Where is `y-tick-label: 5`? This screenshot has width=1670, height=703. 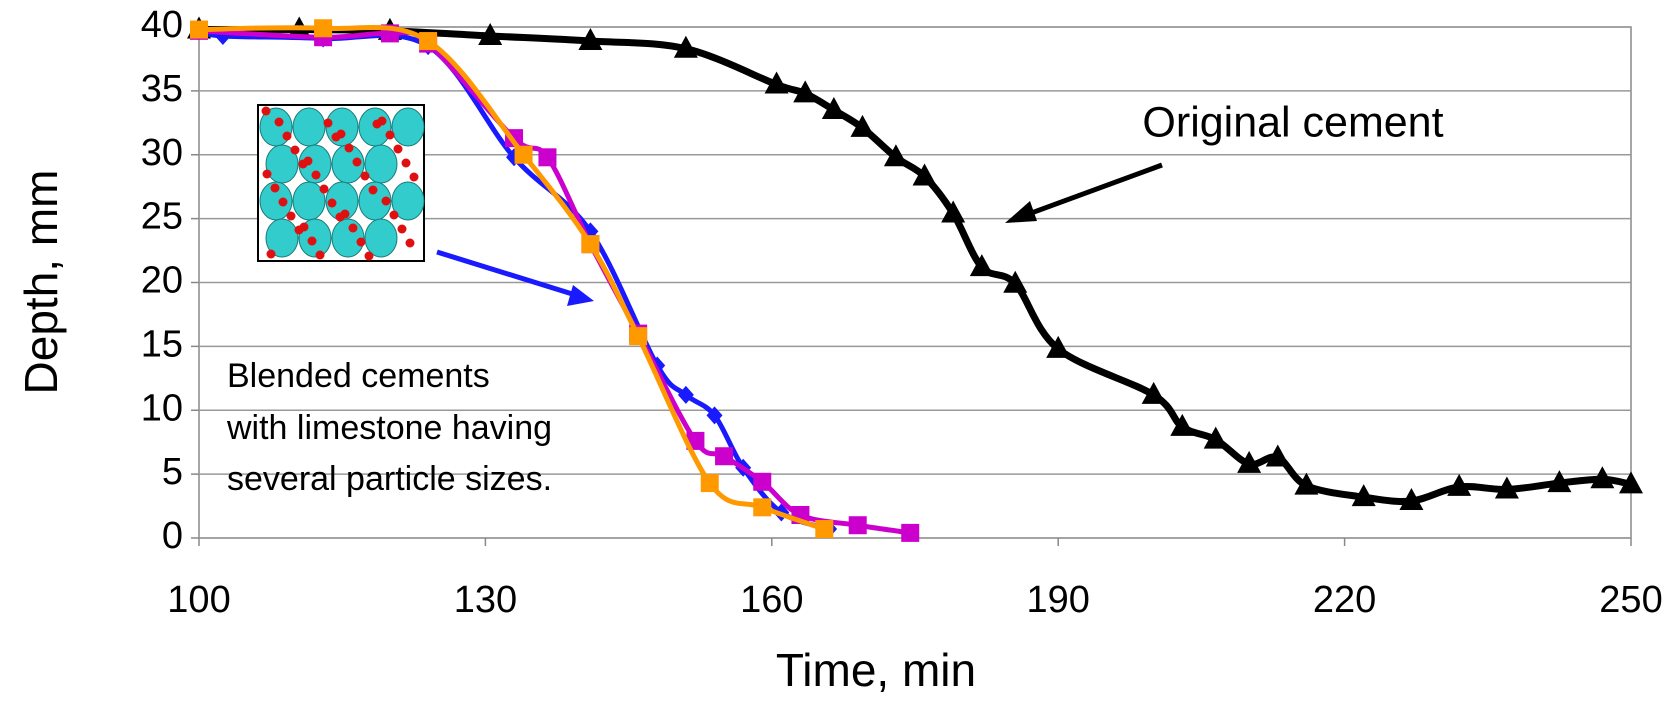
y-tick-label: 5 is located at coordinates (172, 472).